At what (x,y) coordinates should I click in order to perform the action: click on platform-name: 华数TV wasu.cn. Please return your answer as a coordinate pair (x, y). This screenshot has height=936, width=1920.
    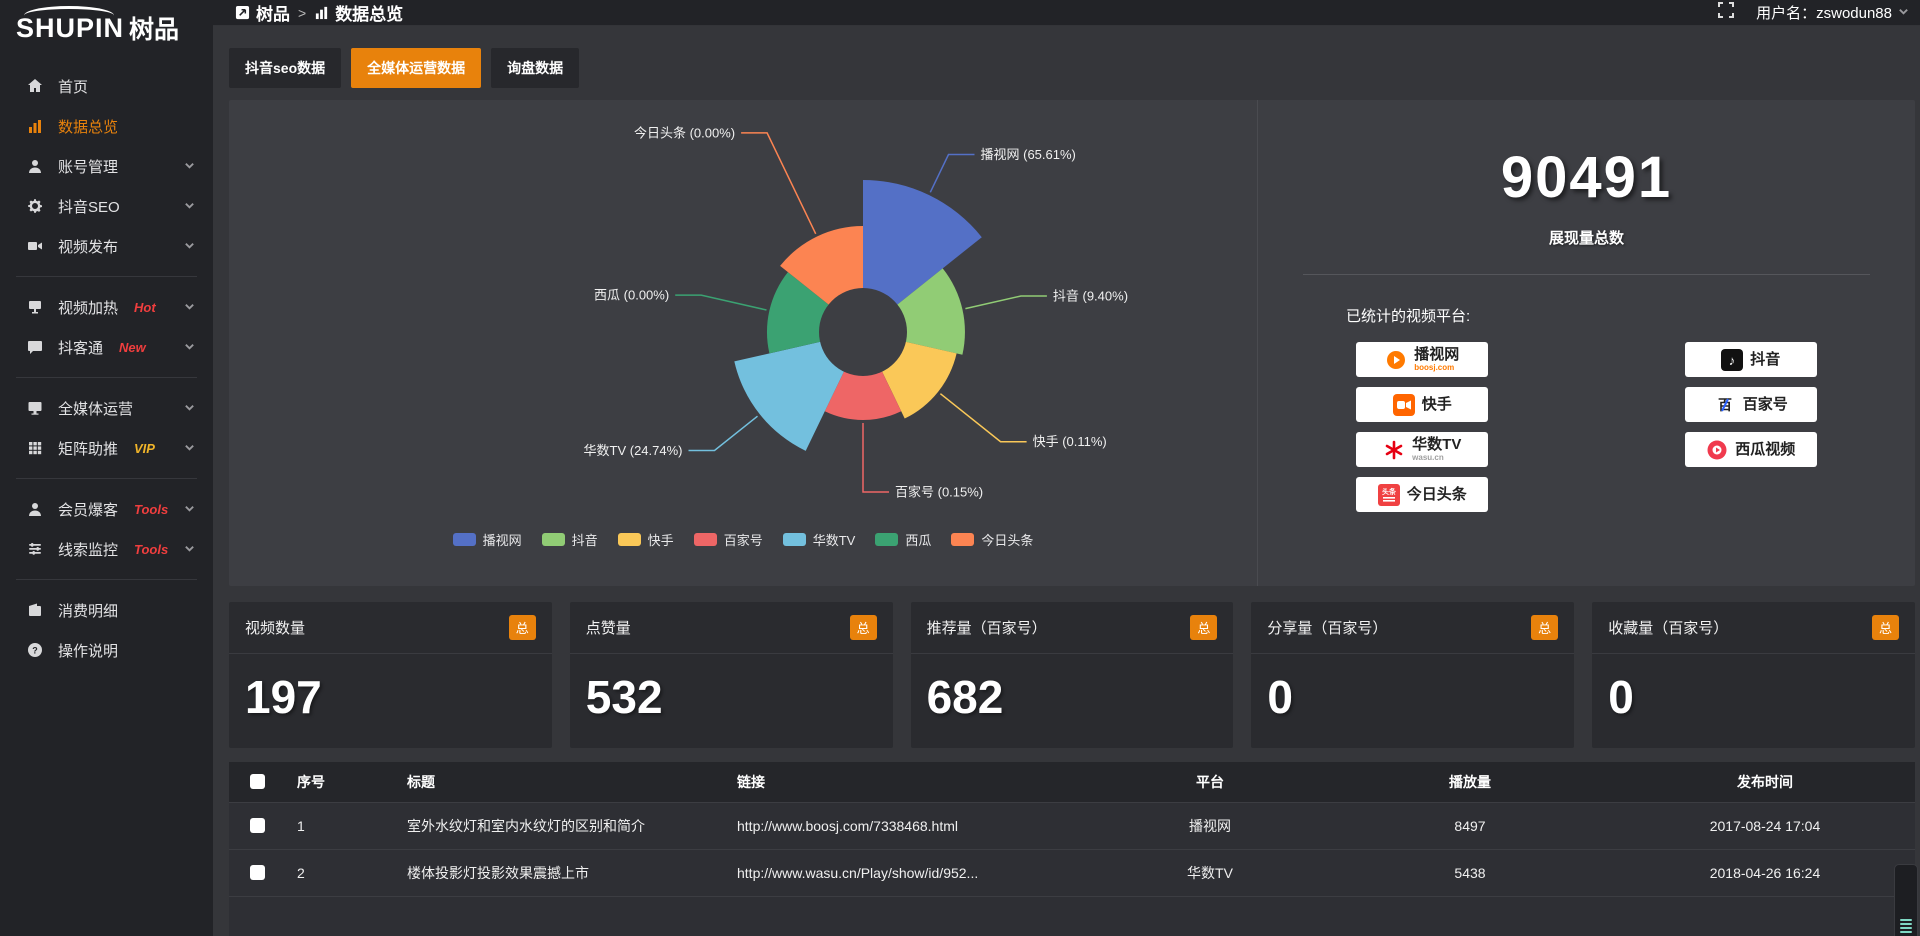
    Looking at the image, I should click on (1437, 449).